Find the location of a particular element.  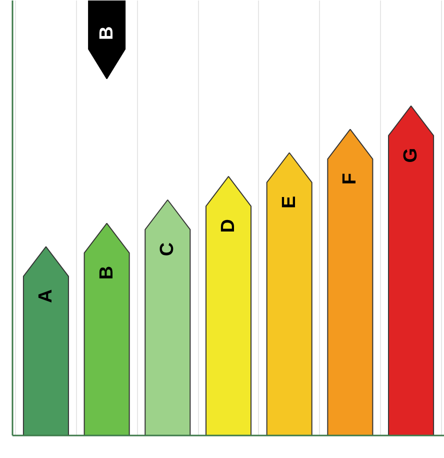

x-tick-label: C is located at coordinates (167, 249).